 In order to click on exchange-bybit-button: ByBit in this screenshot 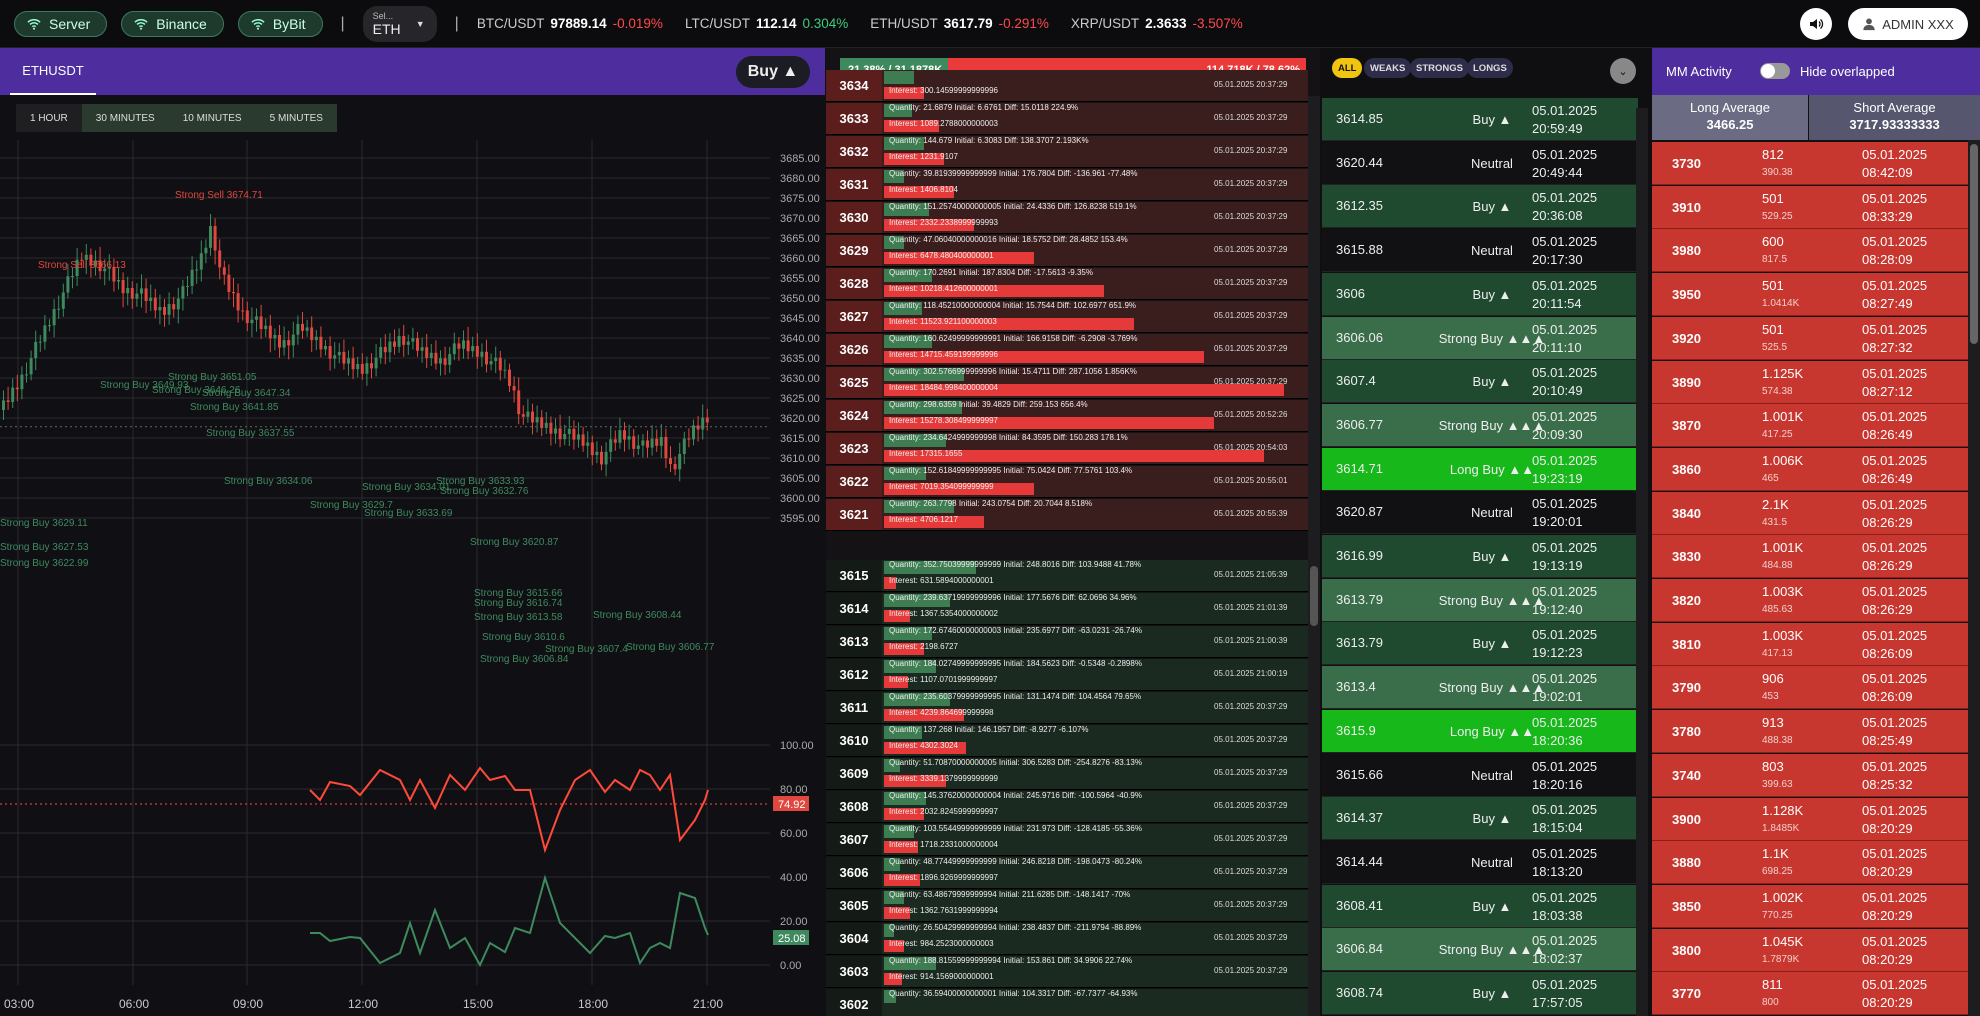, I will do `click(280, 23)`.